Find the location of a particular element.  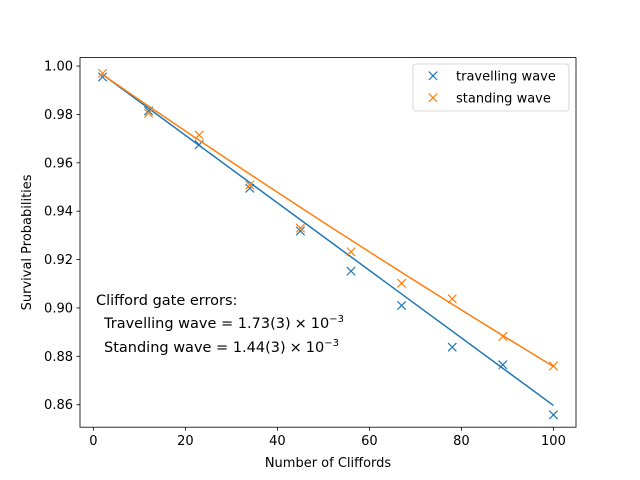

x-tick-label: 0 is located at coordinates (93, 441).